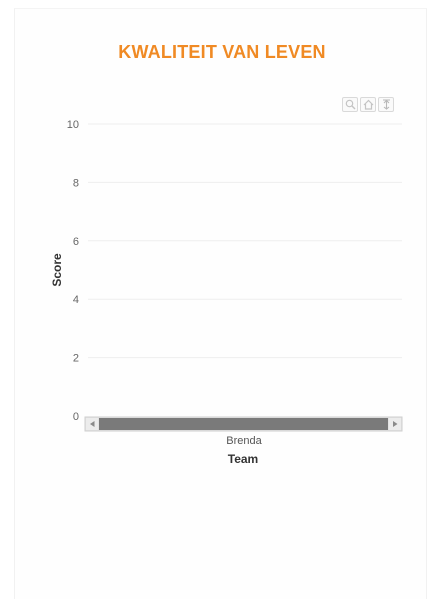 The width and height of the screenshot is (444, 599). Describe the element at coordinates (73, 125) in the screenshot. I see `y-tick-label: 10` at that location.